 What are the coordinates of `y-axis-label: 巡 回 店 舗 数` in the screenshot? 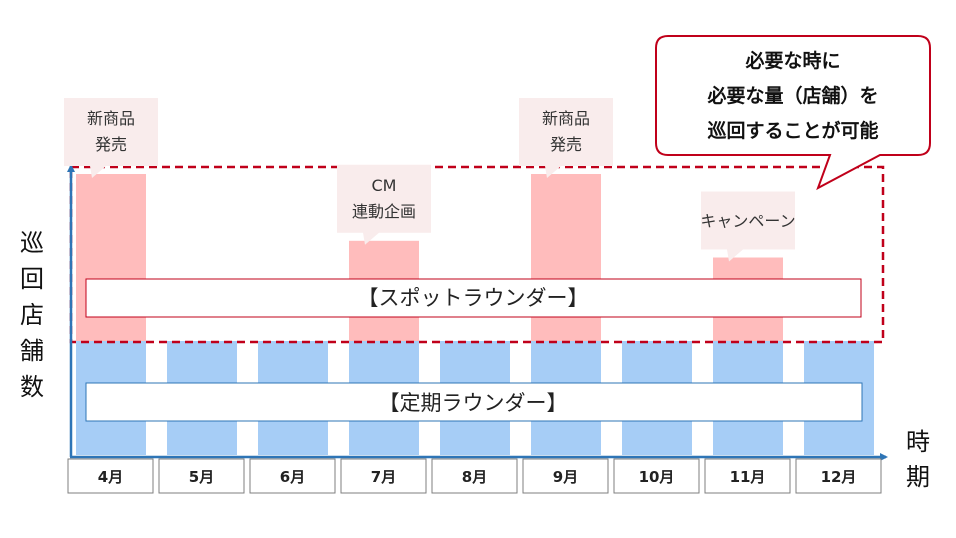 It's located at (32, 315).